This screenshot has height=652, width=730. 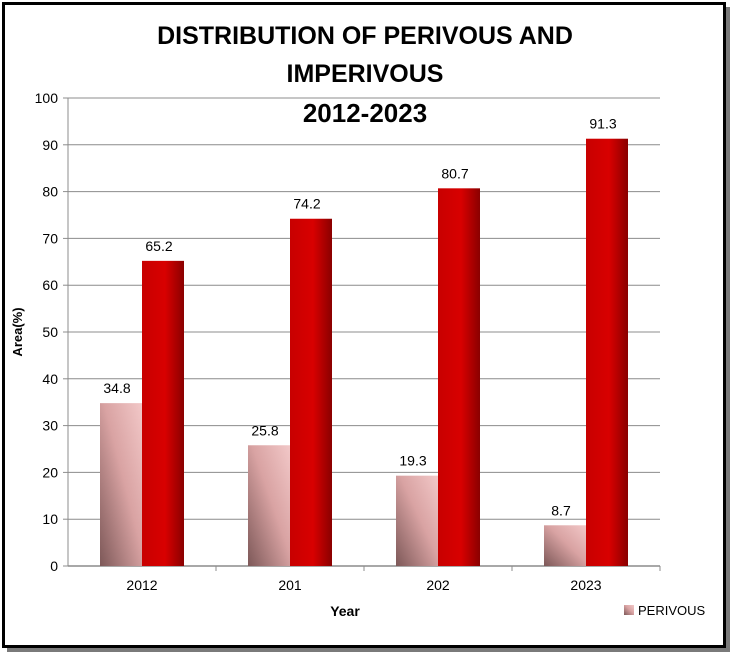 I want to click on y-axis-label: Area(%), so click(x=17, y=331).